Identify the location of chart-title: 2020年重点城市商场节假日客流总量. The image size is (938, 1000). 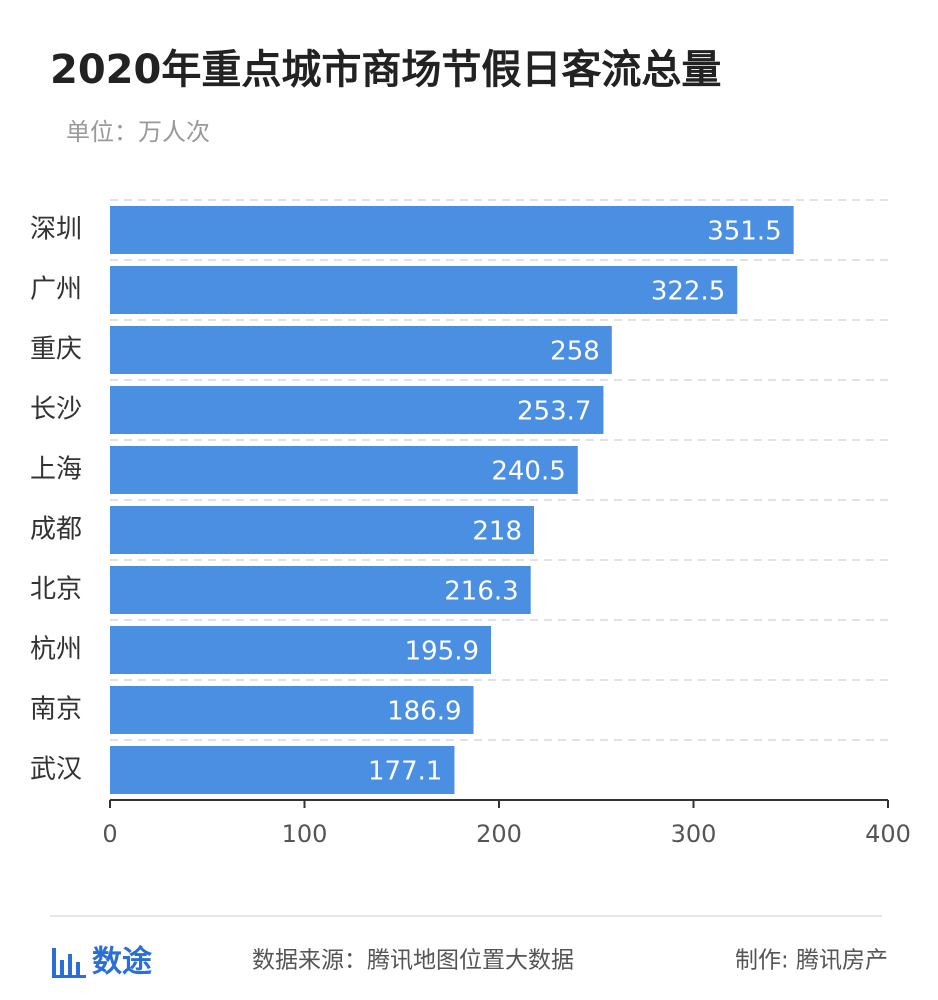
(385, 70).